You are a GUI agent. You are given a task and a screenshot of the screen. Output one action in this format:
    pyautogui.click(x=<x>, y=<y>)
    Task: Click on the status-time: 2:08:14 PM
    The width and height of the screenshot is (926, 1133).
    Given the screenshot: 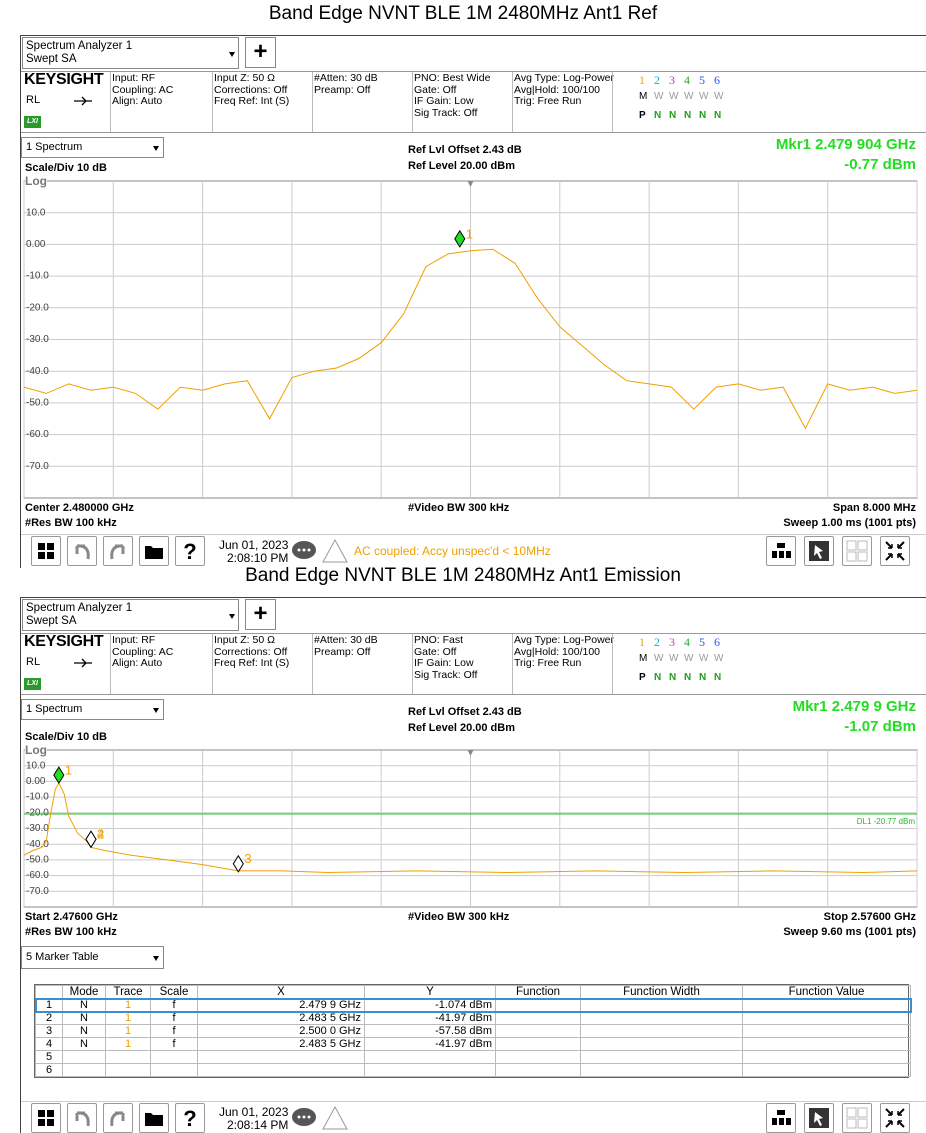 What is the action you would take?
    pyautogui.click(x=258, y=1125)
    